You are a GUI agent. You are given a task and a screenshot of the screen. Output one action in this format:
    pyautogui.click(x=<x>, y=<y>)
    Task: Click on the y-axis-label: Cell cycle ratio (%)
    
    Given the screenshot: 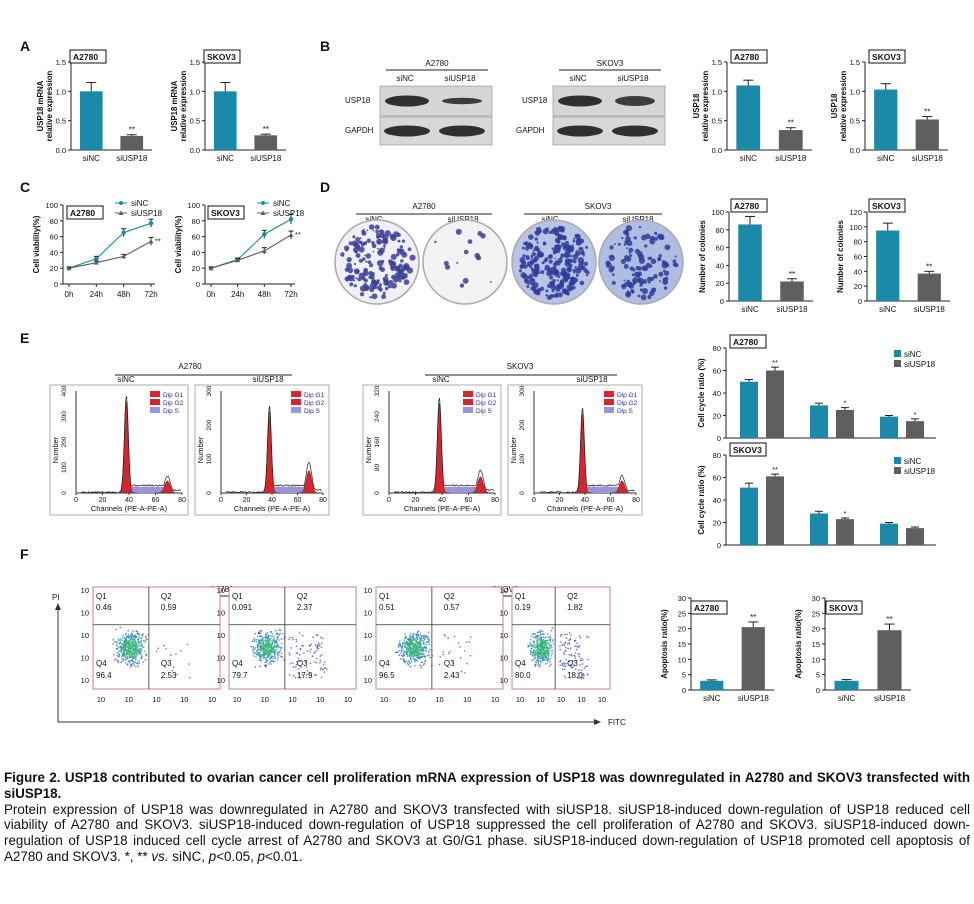 What is the action you would take?
    pyautogui.click(x=701, y=393)
    